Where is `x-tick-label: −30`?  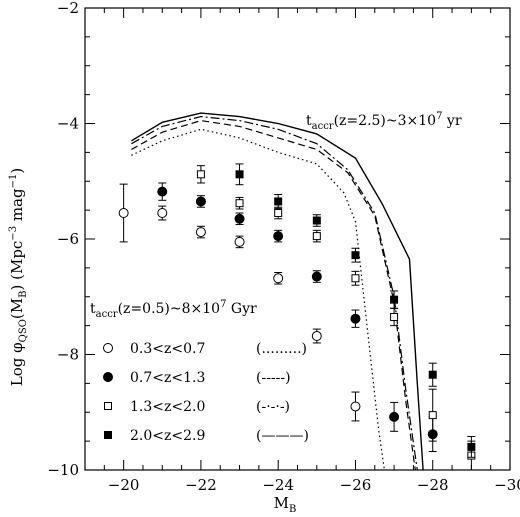 x-tick-label: −30 is located at coordinates (507, 485).